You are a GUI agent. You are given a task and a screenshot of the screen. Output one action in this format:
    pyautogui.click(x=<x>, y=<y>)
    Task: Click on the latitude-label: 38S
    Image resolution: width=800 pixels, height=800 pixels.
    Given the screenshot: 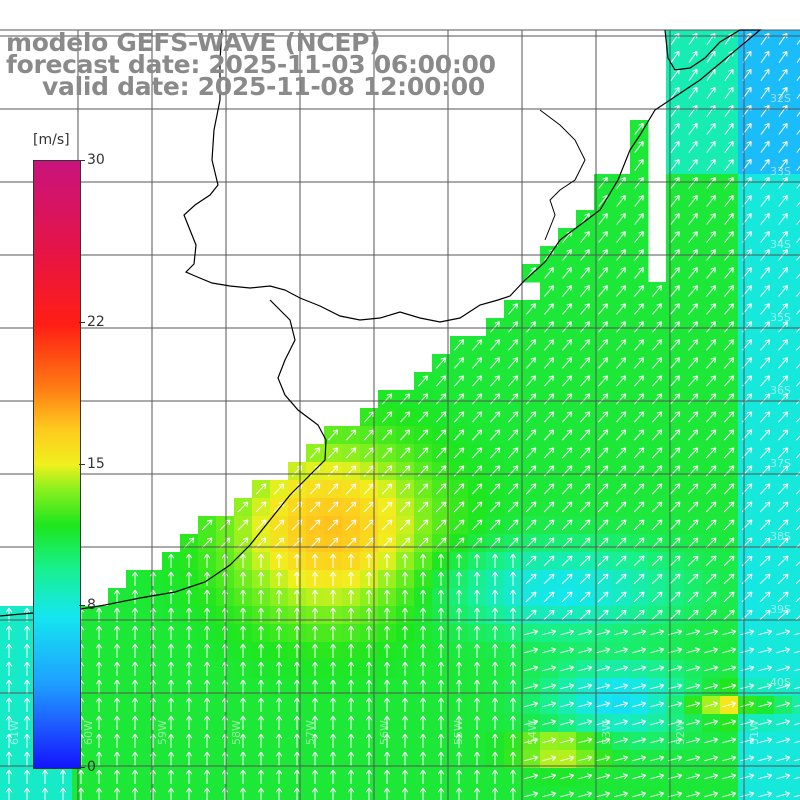 What is the action you would take?
    pyautogui.click(x=780, y=536)
    